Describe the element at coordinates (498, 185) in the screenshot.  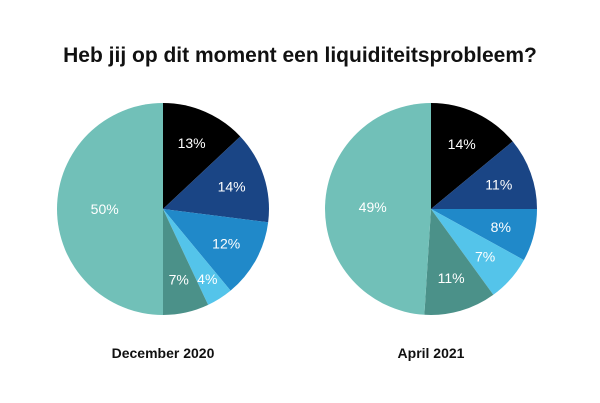
I see `pie-2-slice-label-2: 11%` at that location.